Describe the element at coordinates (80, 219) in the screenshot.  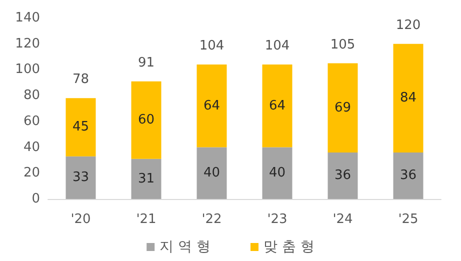
I see `x-tick-label: '20` at that location.